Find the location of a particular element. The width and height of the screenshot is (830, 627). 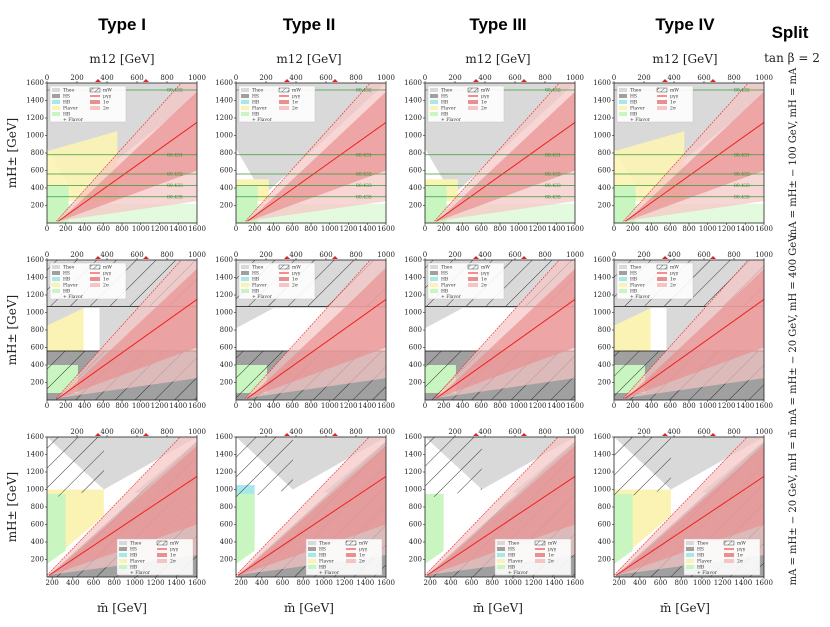

tb-contour-label: 80.435 is located at coordinates (742, 197).